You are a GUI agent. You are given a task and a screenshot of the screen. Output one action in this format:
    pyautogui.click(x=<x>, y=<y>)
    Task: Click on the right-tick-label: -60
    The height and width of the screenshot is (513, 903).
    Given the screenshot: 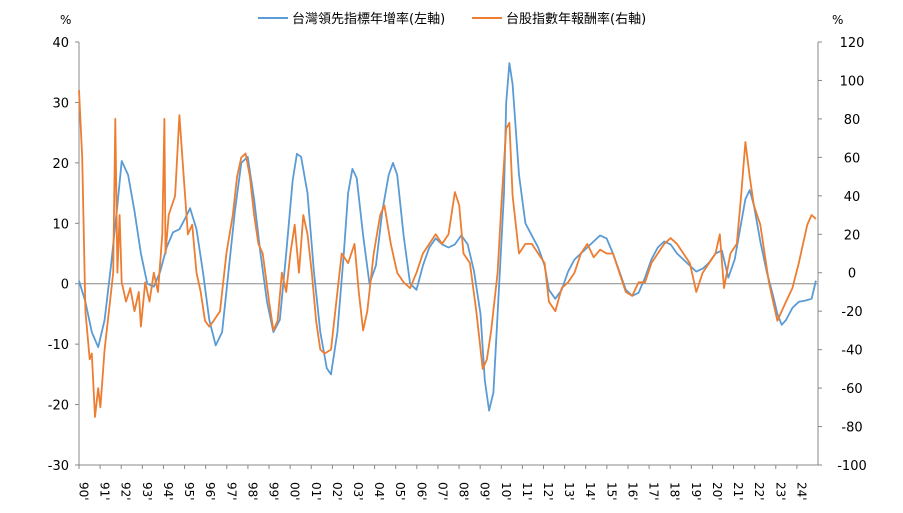 What is the action you would take?
    pyautogui.click(x=851, y=389)
    